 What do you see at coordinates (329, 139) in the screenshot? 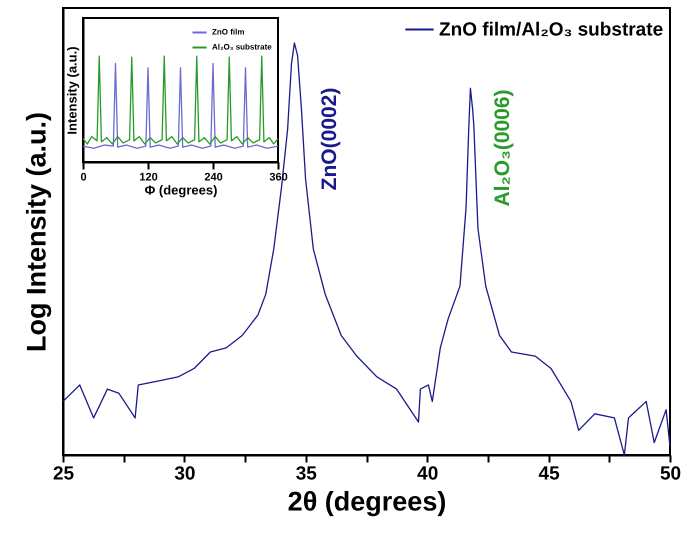
I see `annotation: ZnO(0002)` at bounding box center [329, 139].